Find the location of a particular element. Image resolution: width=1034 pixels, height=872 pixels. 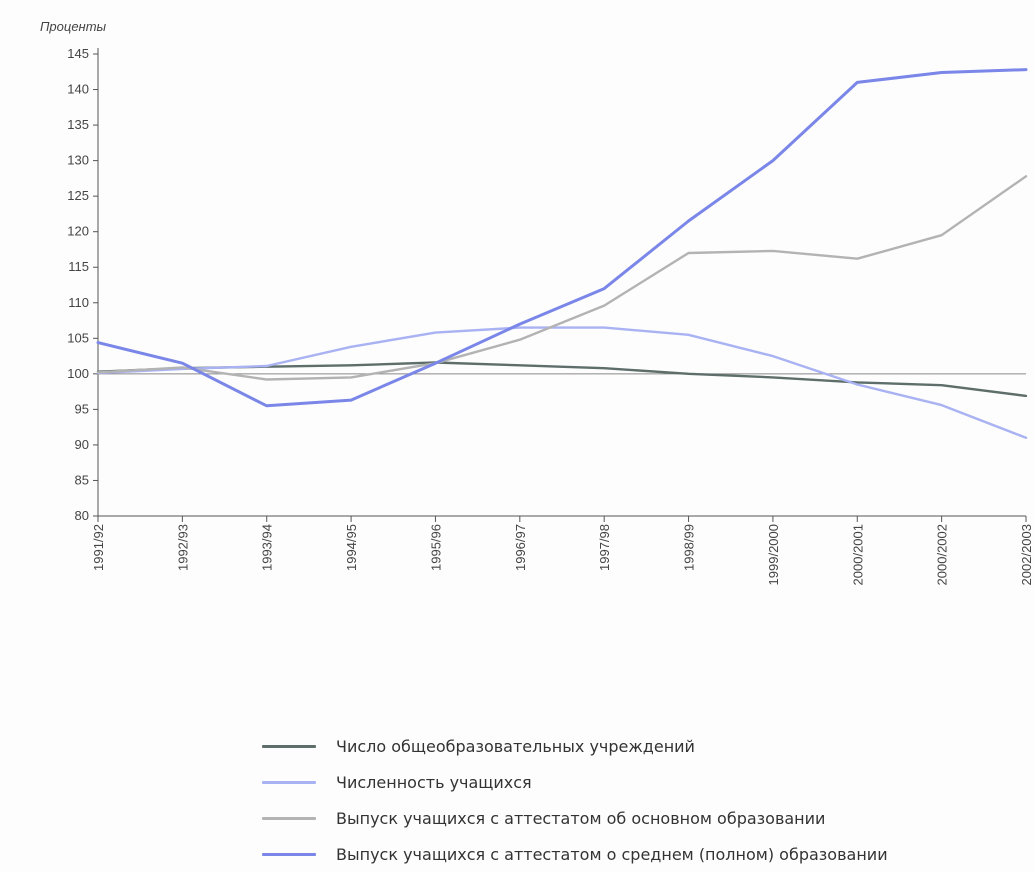

x-tick-label: 1994/95 is located at coordinates (351, 547).